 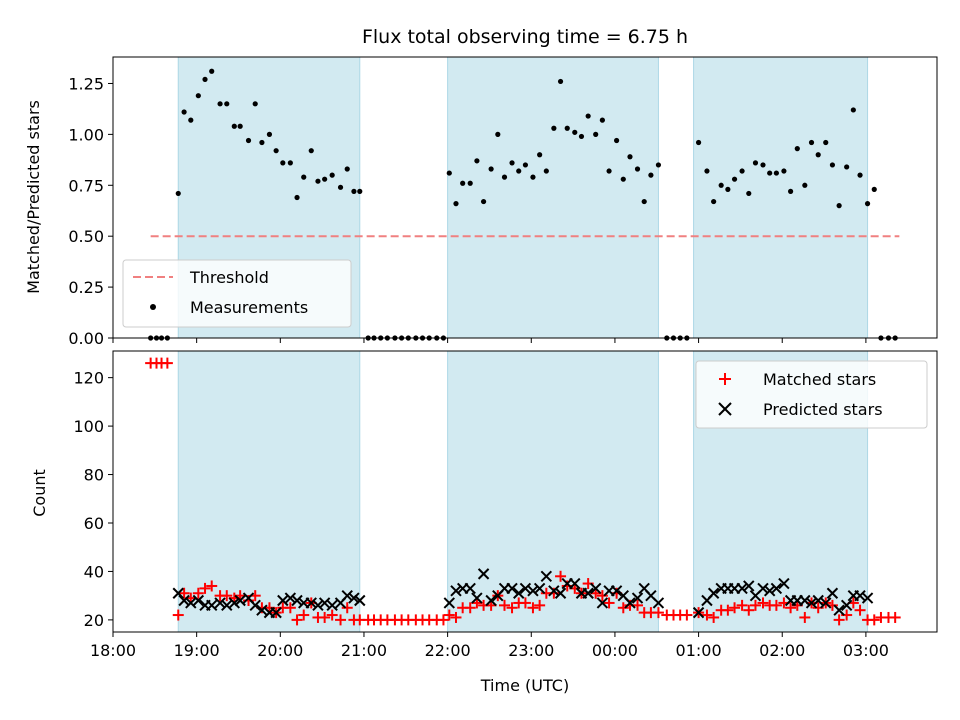 I want to click on bottom-legend-box, so click(x=811, y=394).